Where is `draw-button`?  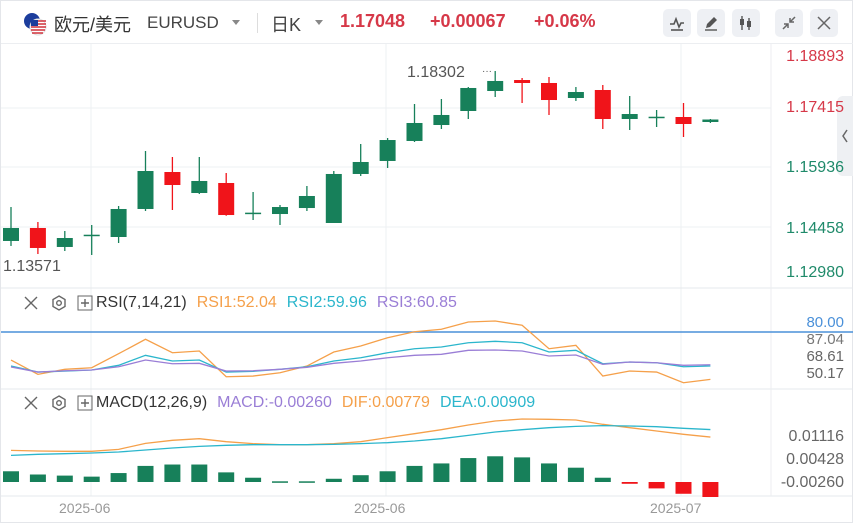 draw-button is located at coordinates (711, 23).